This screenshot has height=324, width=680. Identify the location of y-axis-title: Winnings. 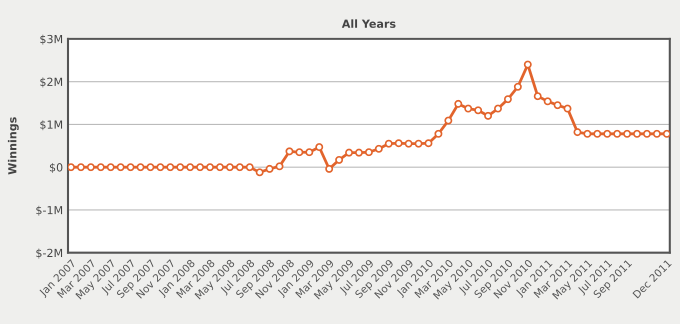
(13, 146).